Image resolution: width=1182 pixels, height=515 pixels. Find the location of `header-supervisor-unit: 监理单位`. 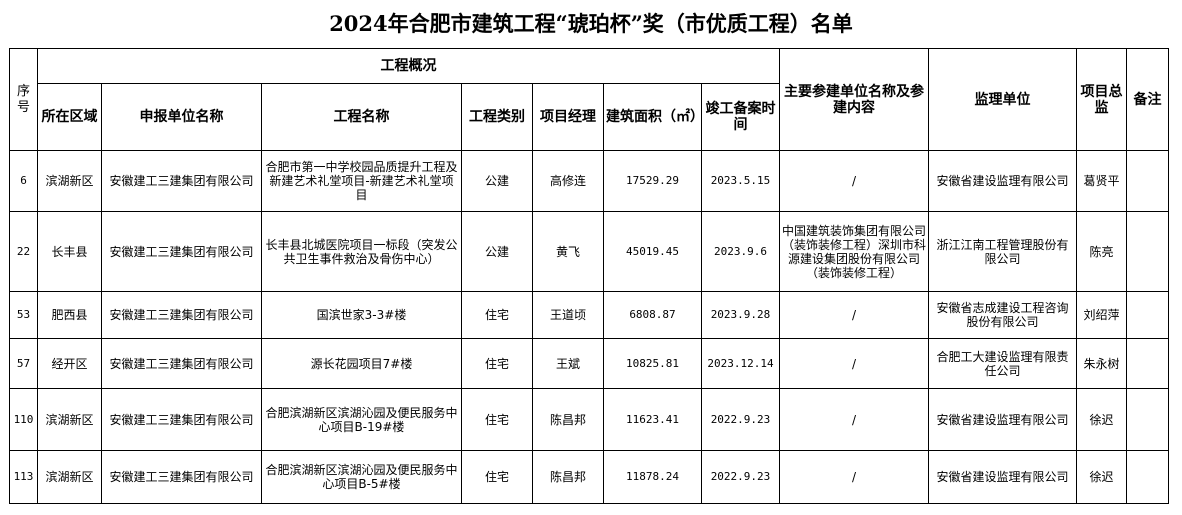

header-supervisor-unit: 监理单位 is located at coordinates (1002, 99).